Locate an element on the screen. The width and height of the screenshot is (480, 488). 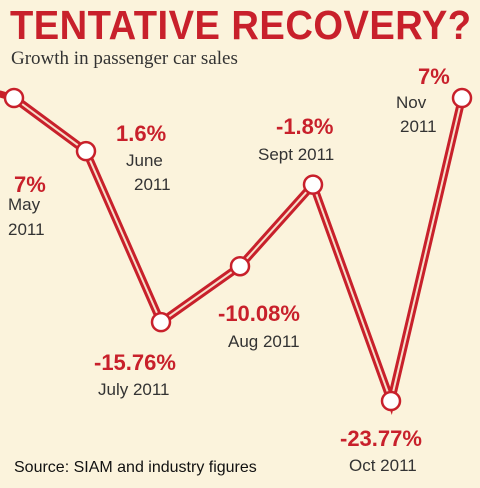
chart-title: TENTATIVE RECOVERY? is located at coordinates (241, 25).